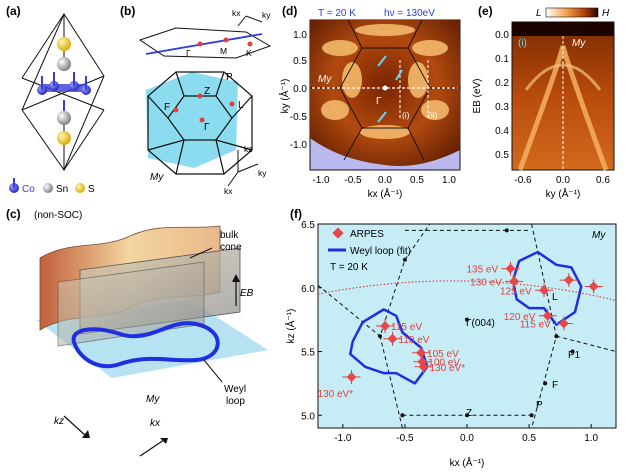  What do you see at coordinates (563, 193) in the screenshot?
I see `e-xlabel: ky (Å⁻¹)` at bounding box center [563, 193].